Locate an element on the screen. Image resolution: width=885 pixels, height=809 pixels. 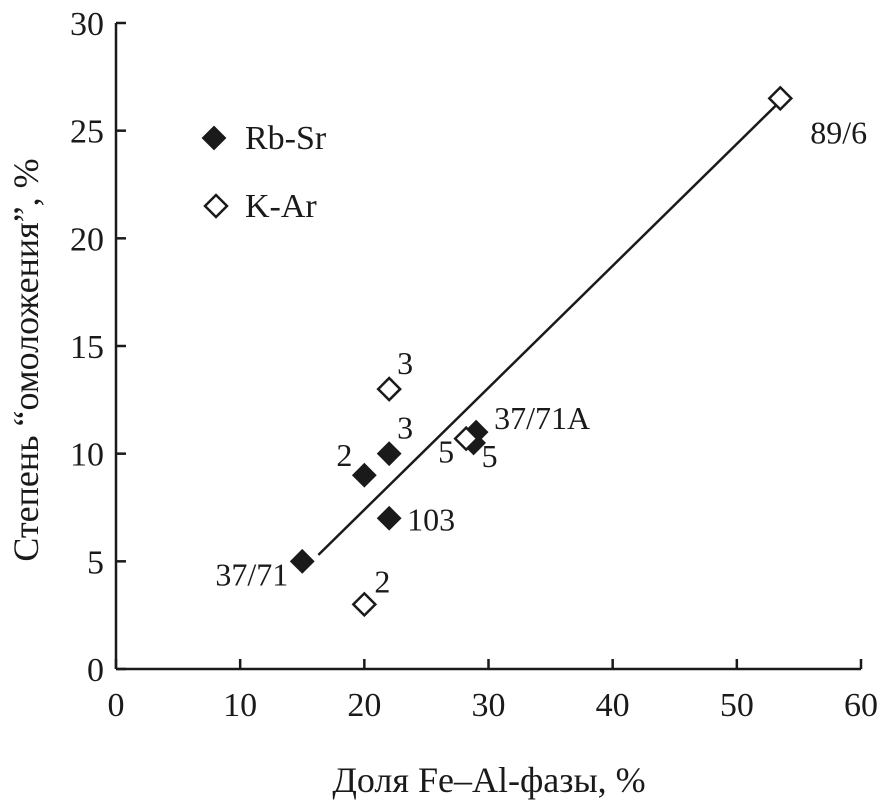
legend: Rb-Sr K-Ar is located at coordinates (264, 172).